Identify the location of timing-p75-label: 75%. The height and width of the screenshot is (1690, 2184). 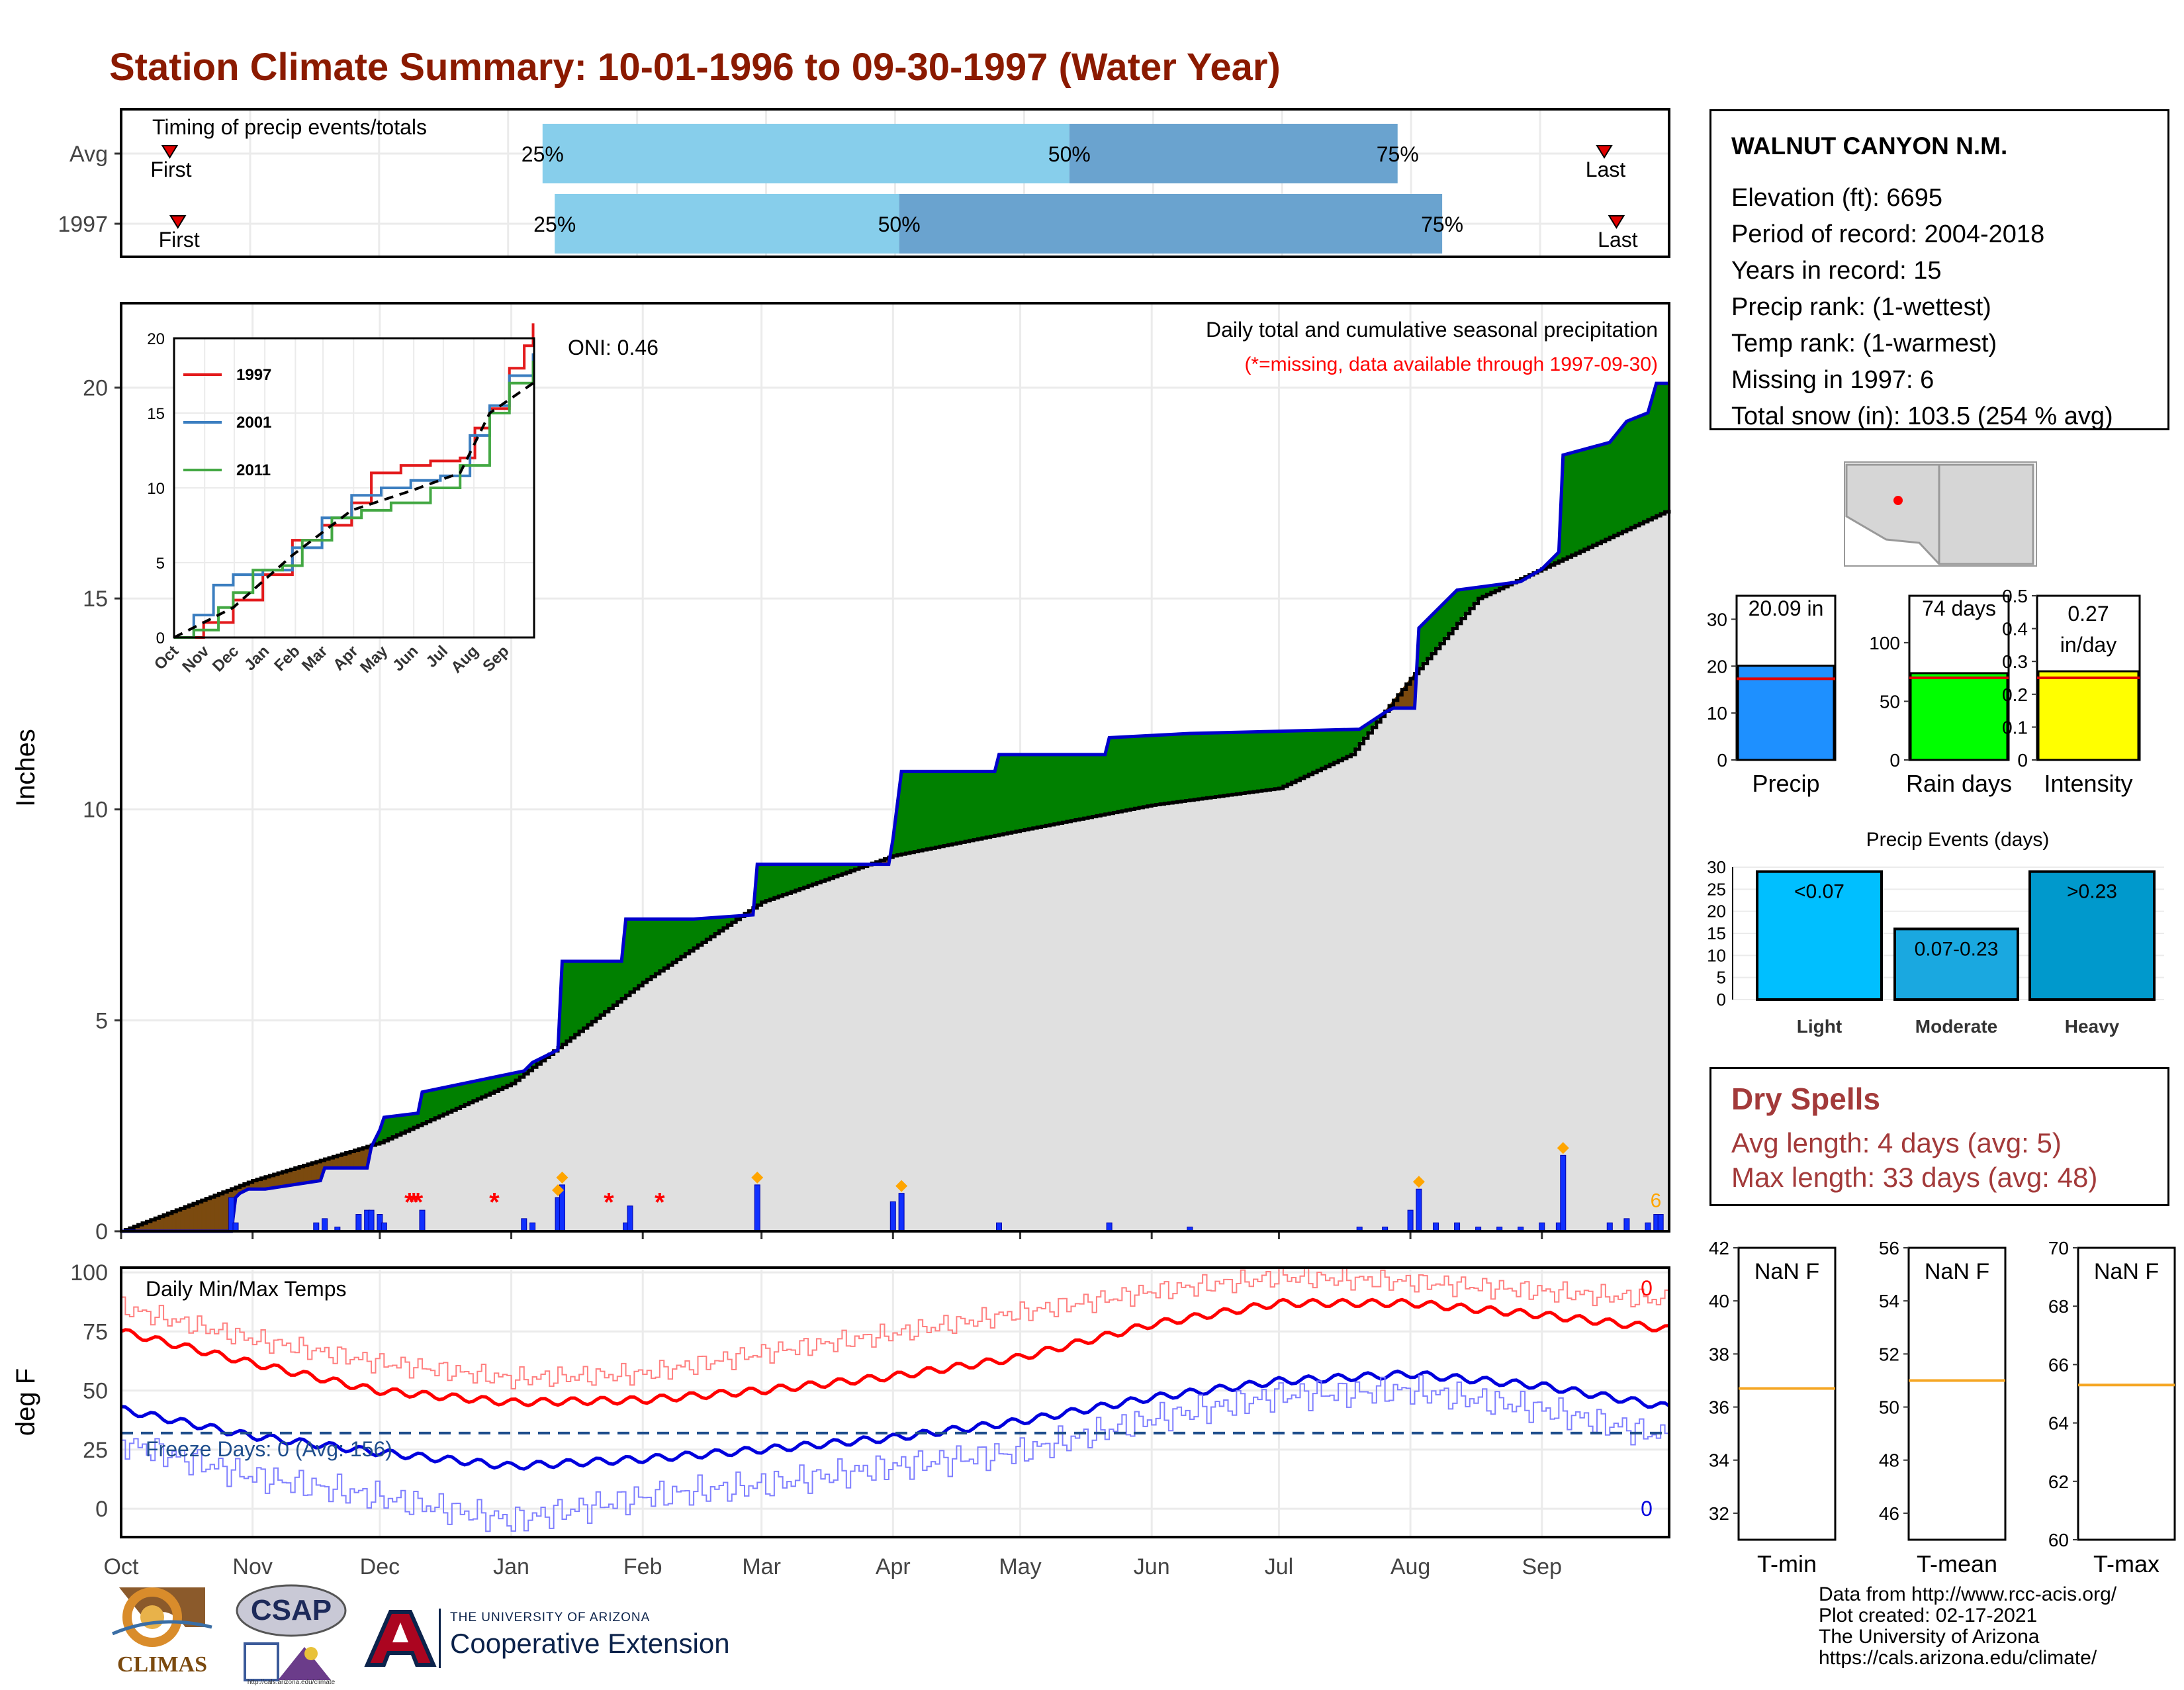
(1442, 224).